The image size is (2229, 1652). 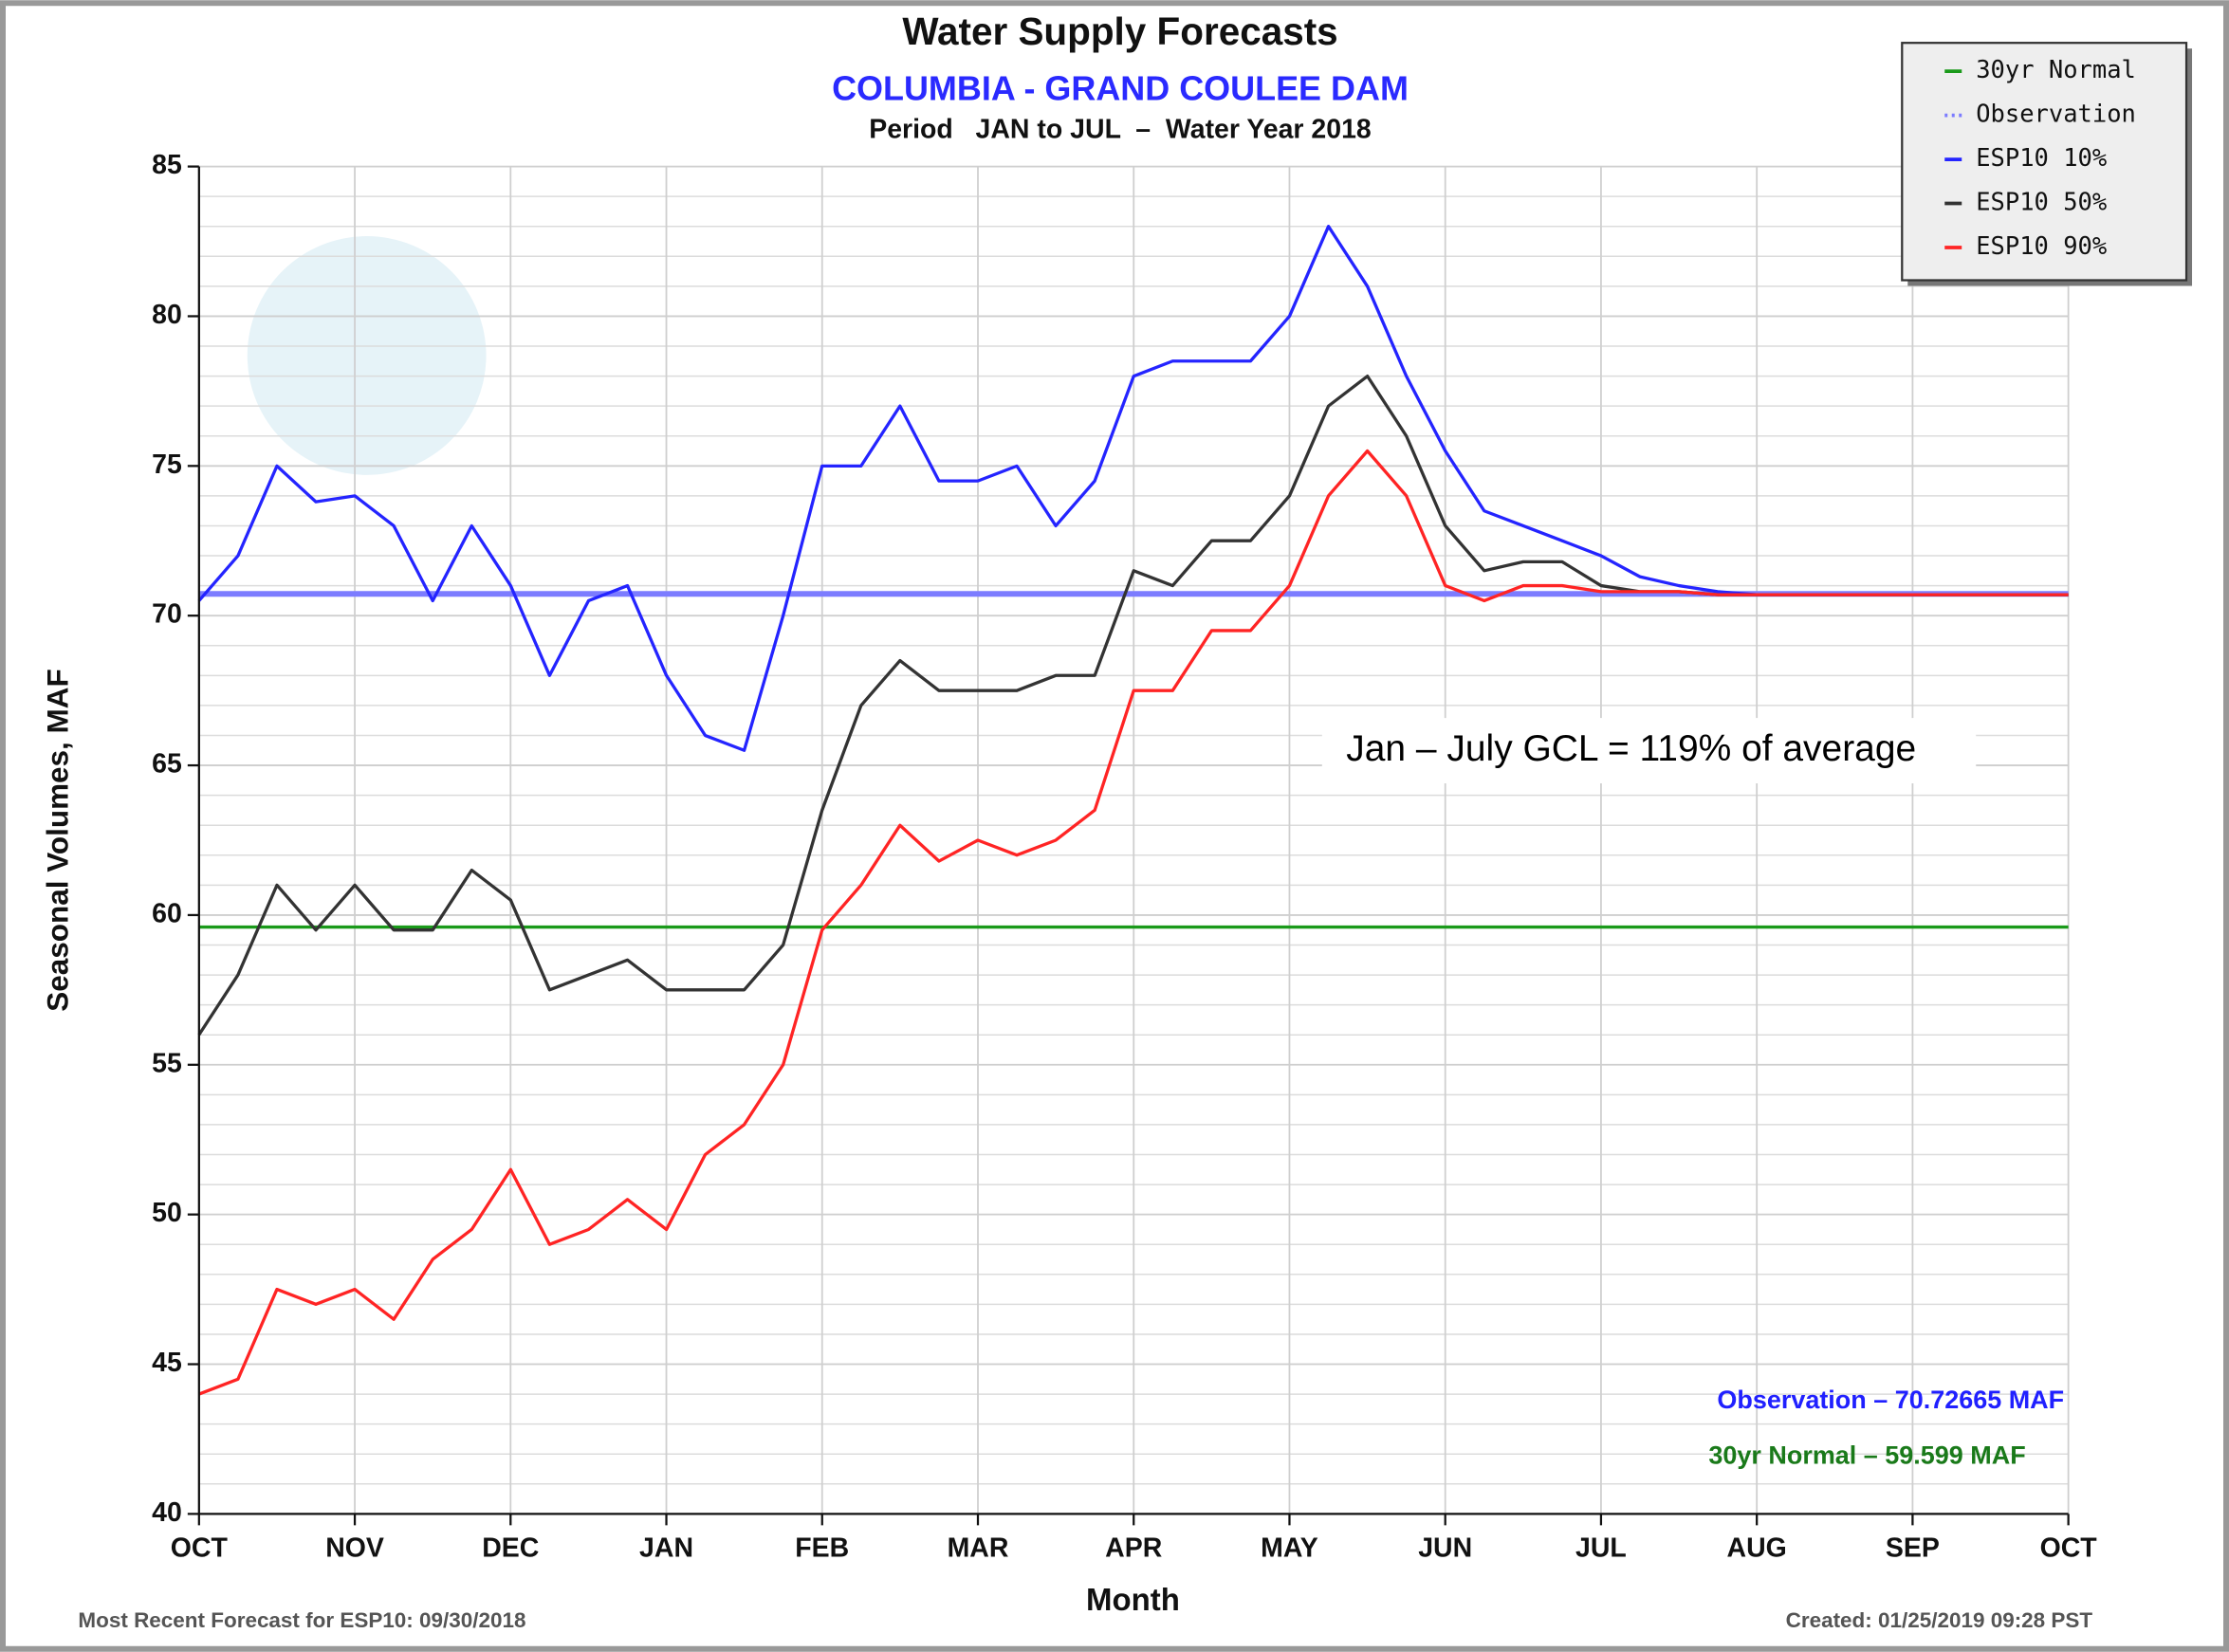 I want to click on y-axis-label: Seasonal Volumes, MAF, so click(x=57, y=840).